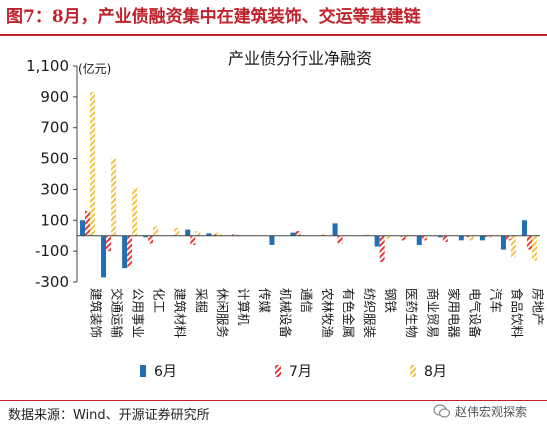 Image resolution: width=547 pixels, height=435 pixels. I want to click on legend: 6月 7月 8月, so click(293, 372).